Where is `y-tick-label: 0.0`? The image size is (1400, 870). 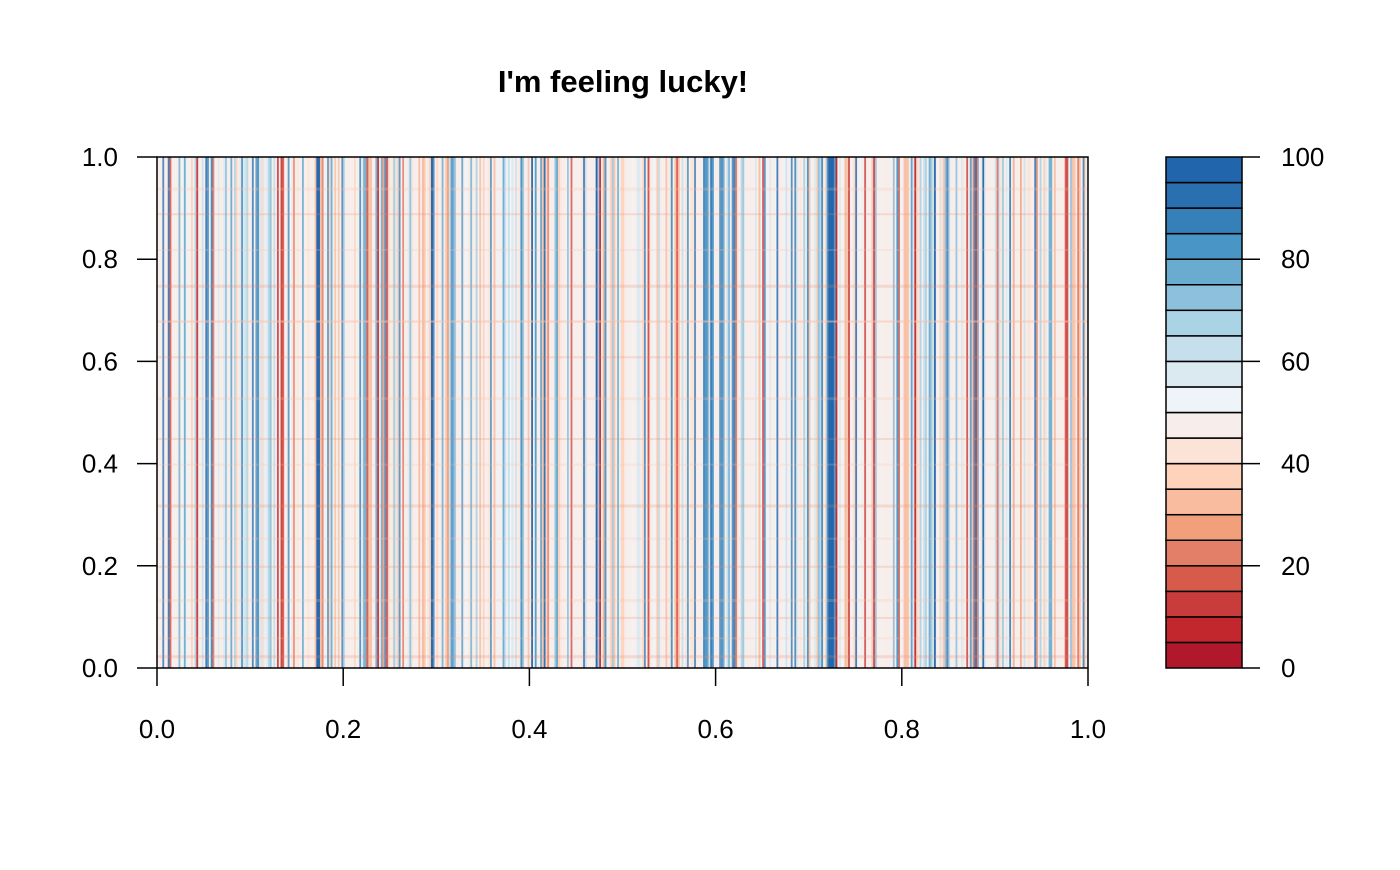
y-tick-label: 0.0 is located at coordinates (100, 668).